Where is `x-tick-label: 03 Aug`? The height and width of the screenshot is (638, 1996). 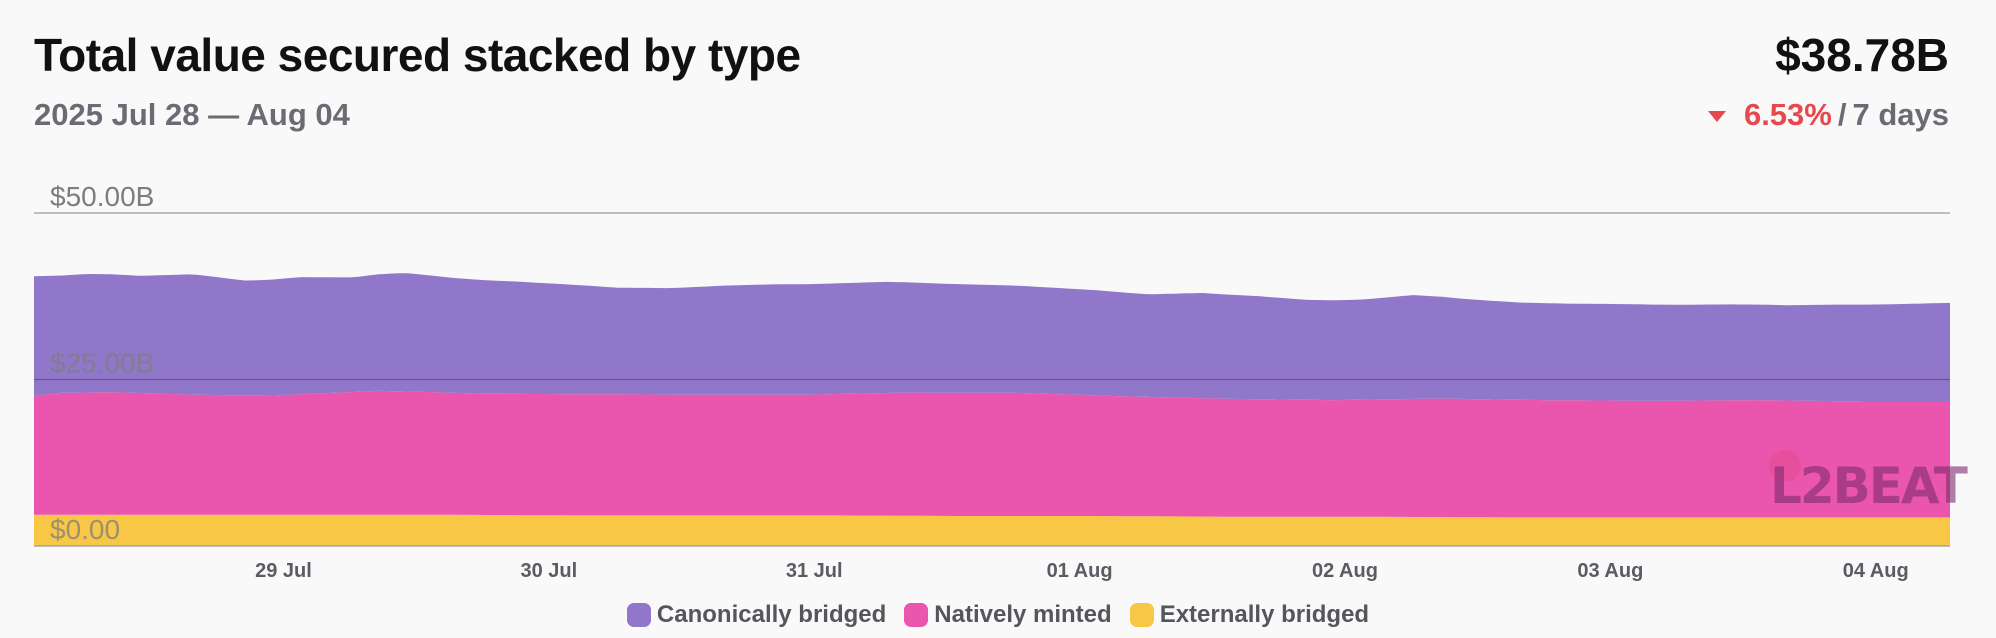 x-tick-label: 03 Aug is located at coordinates (1610, 571).